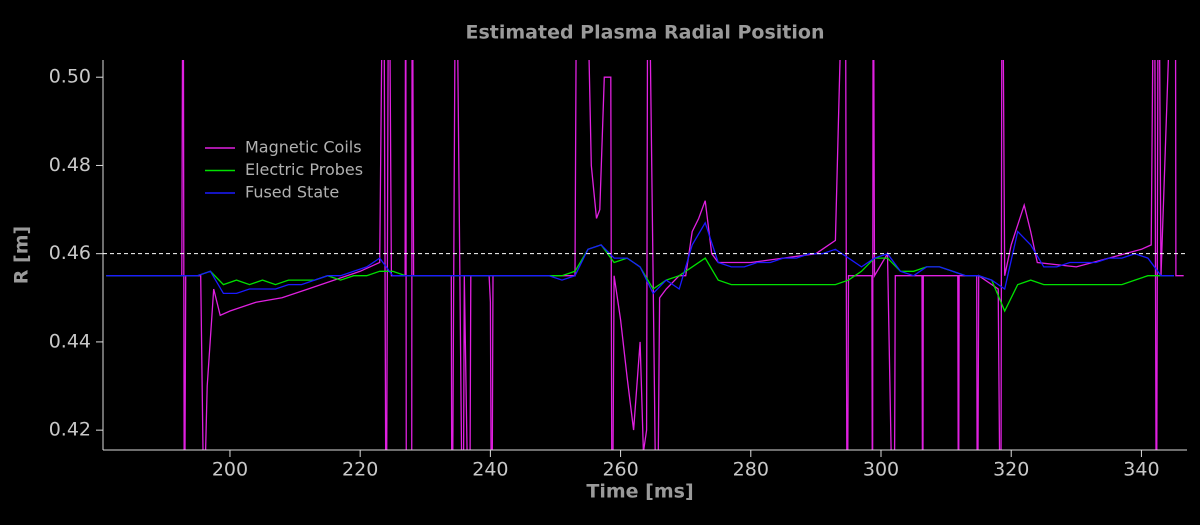 The image size is (1200, 525). I want to click on y-axis-label: R [m], so click(22, 255).